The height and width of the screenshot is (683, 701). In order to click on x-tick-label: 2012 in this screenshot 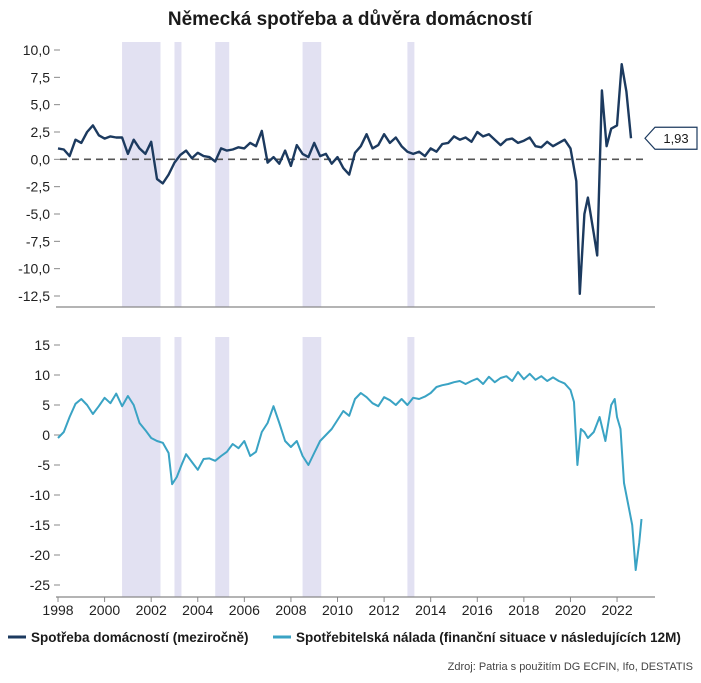, I will do `click(384, 610)`.